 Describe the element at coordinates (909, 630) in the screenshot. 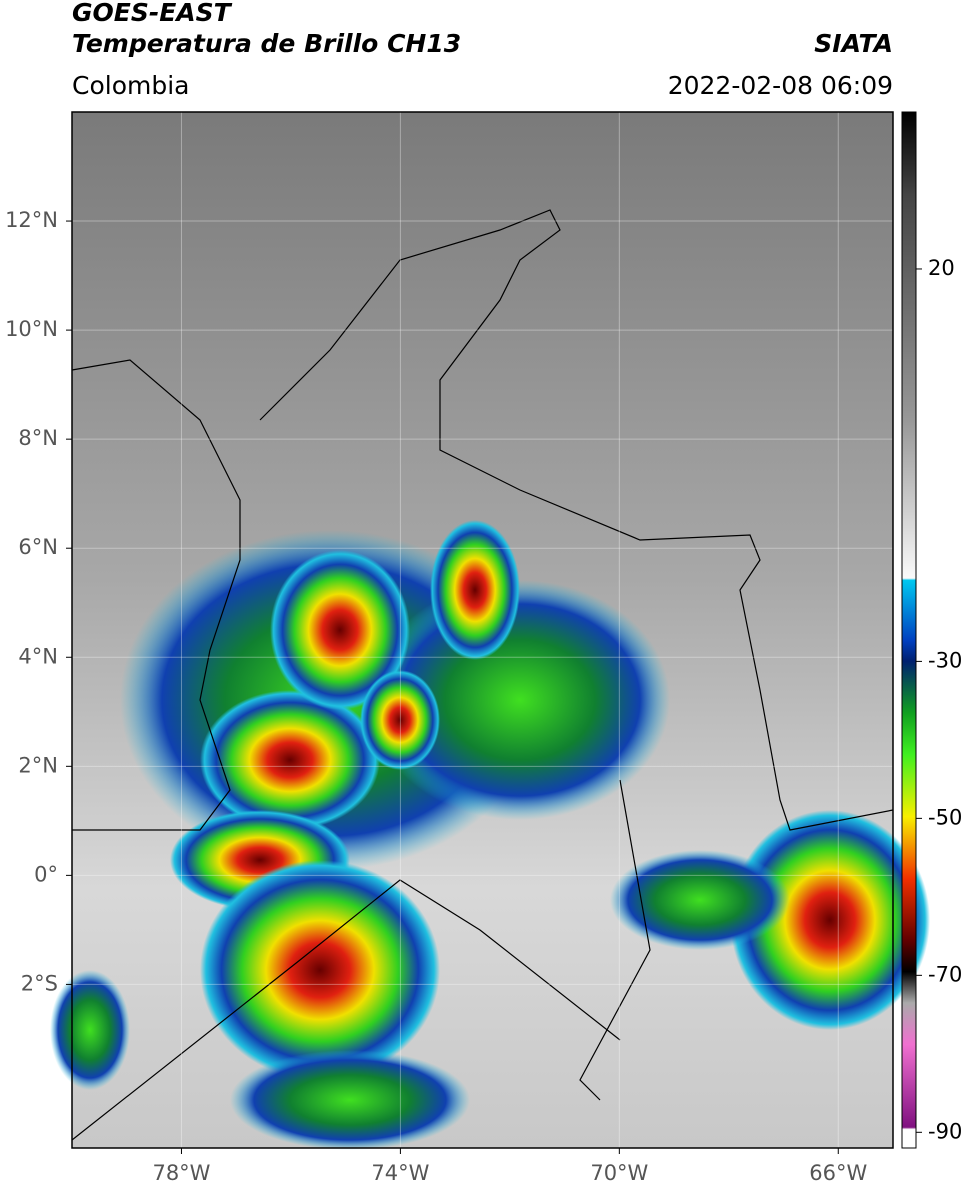

I see `colorbar` at that location.